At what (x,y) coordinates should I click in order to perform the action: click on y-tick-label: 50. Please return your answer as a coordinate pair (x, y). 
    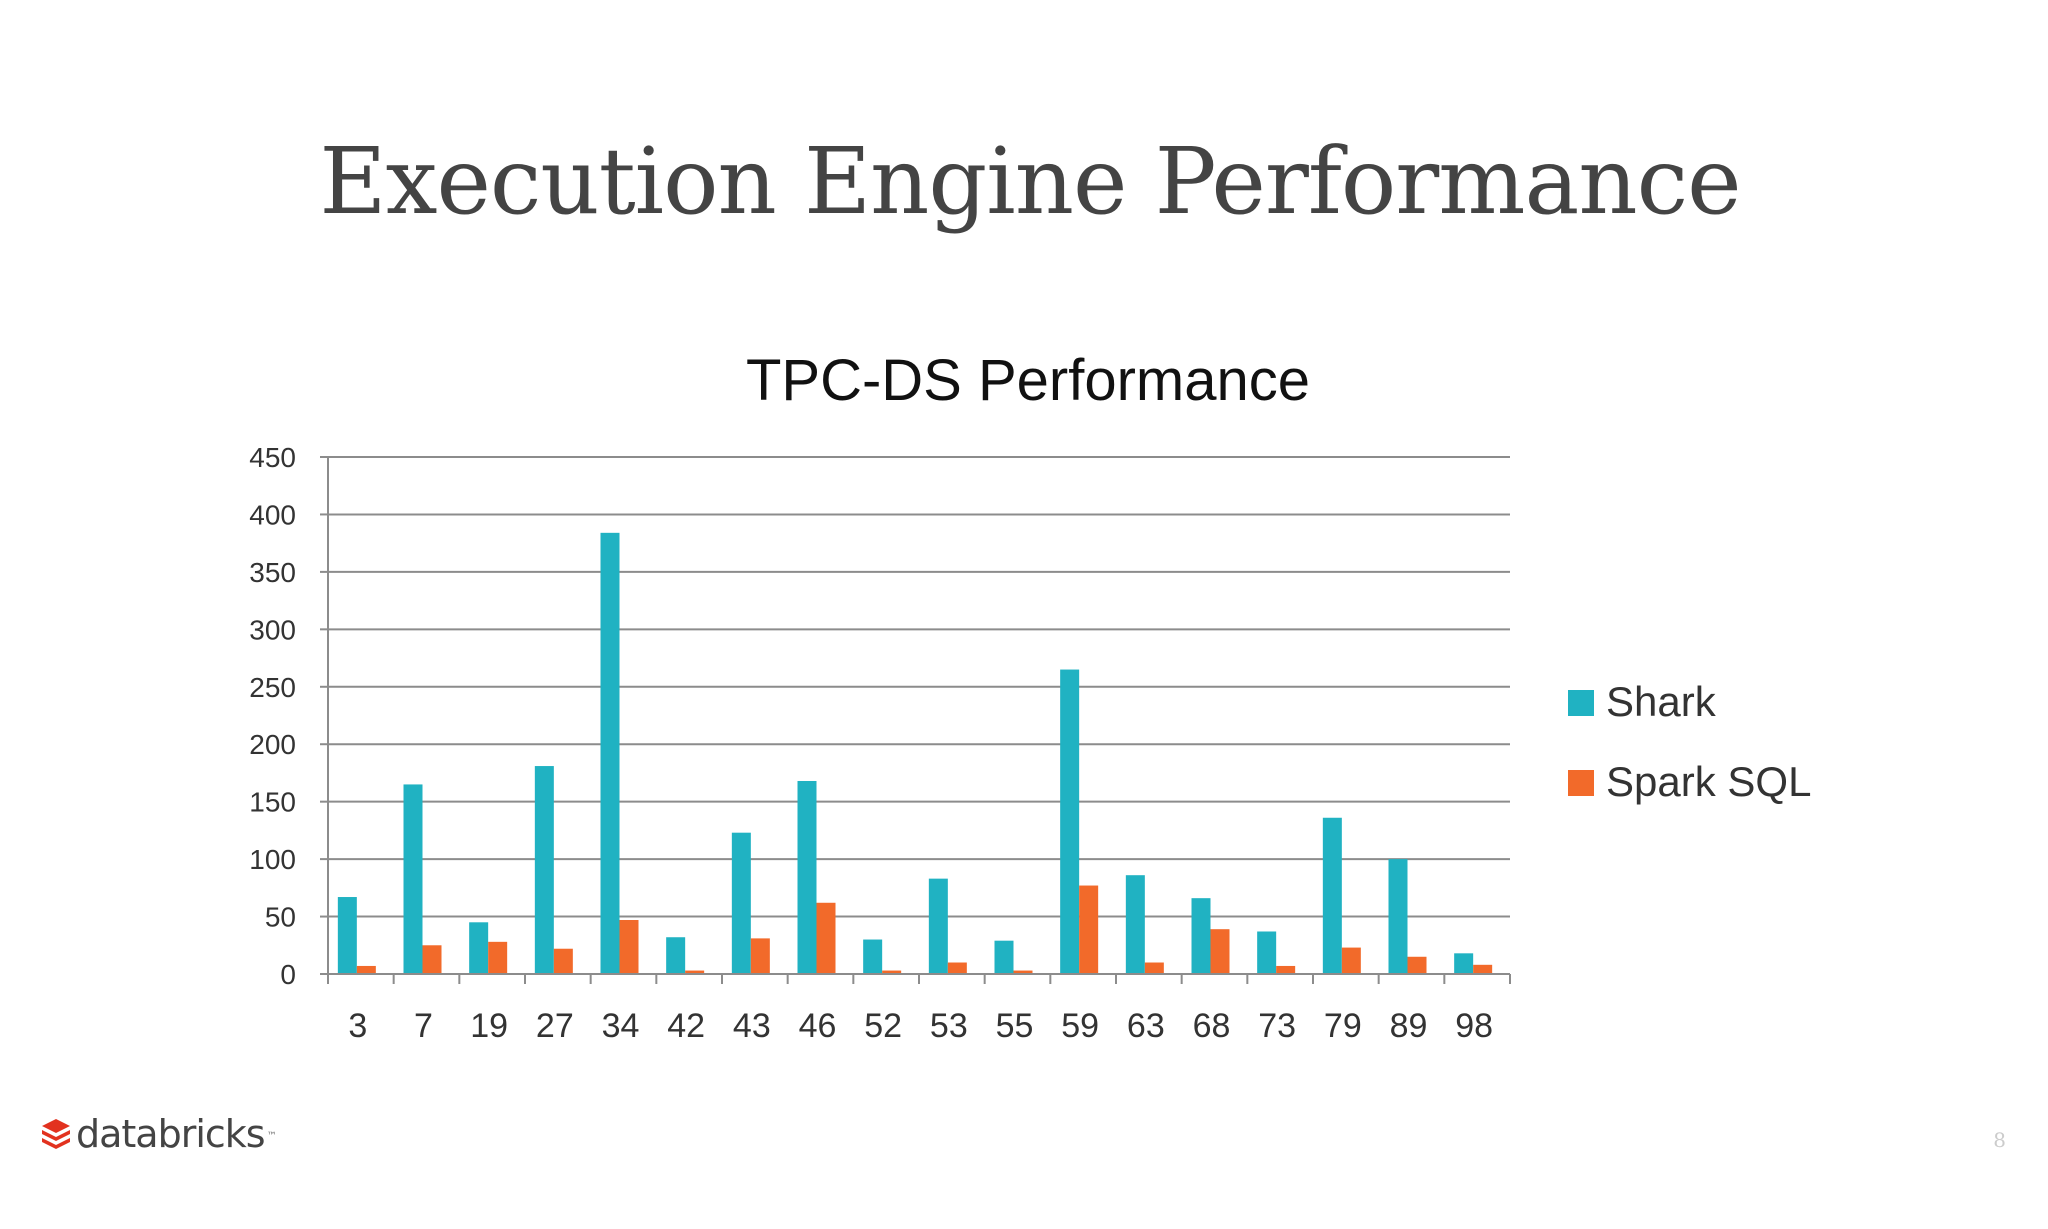
    Looking at the image, I should click on (280, 917).